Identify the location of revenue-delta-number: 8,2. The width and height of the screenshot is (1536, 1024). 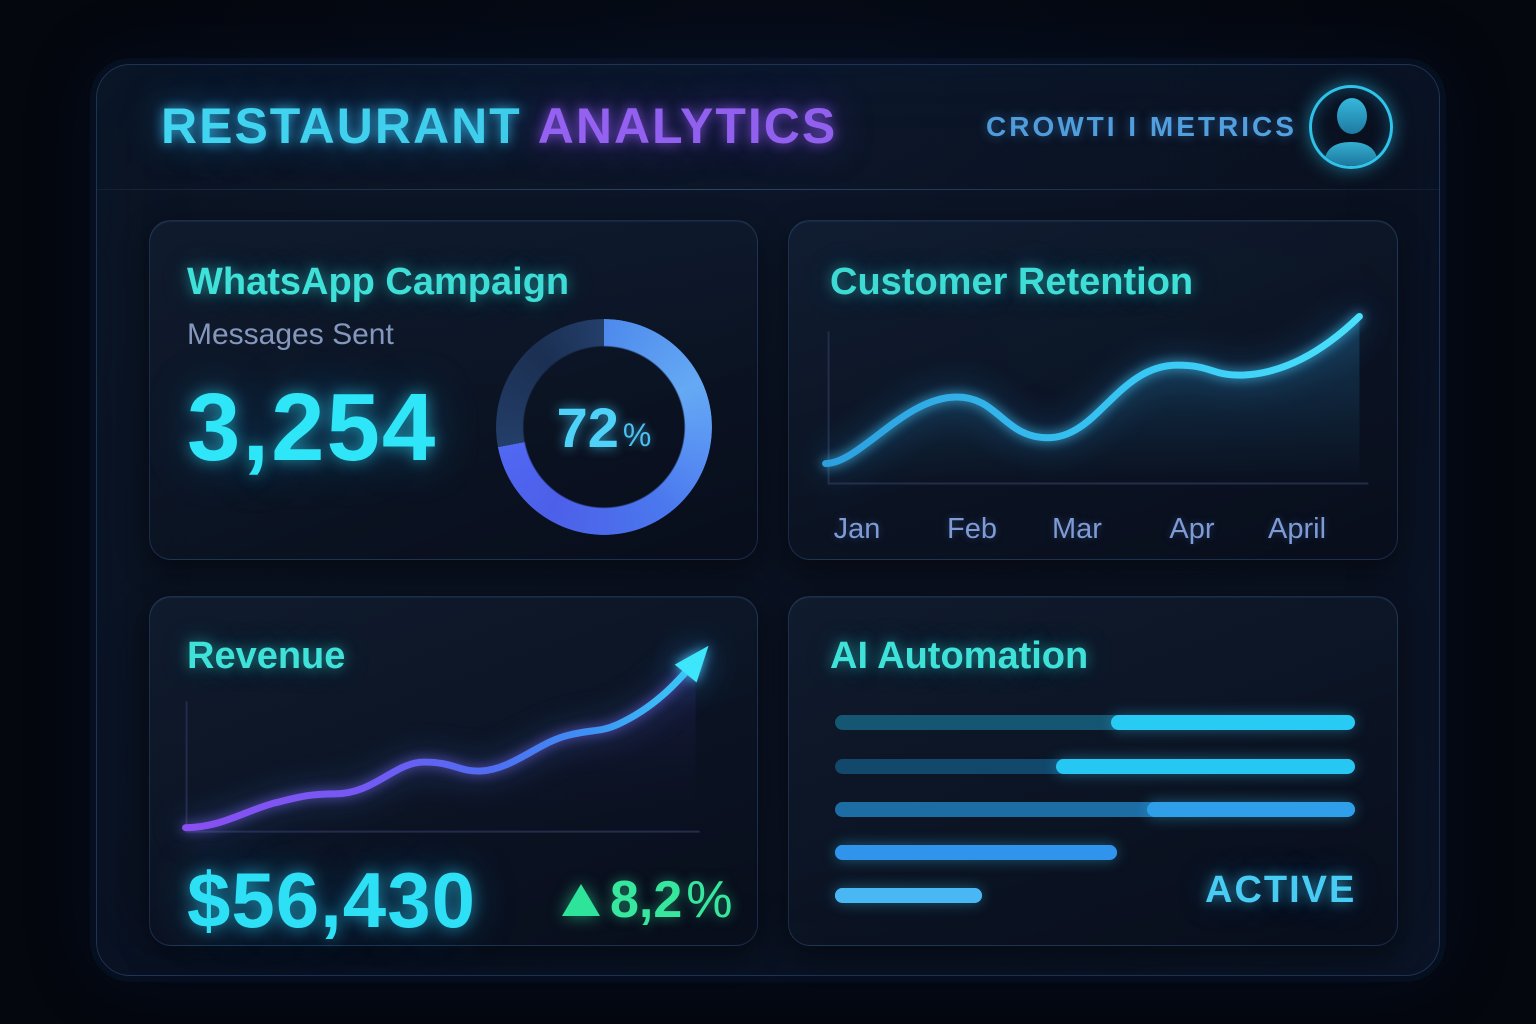
(646, 900).